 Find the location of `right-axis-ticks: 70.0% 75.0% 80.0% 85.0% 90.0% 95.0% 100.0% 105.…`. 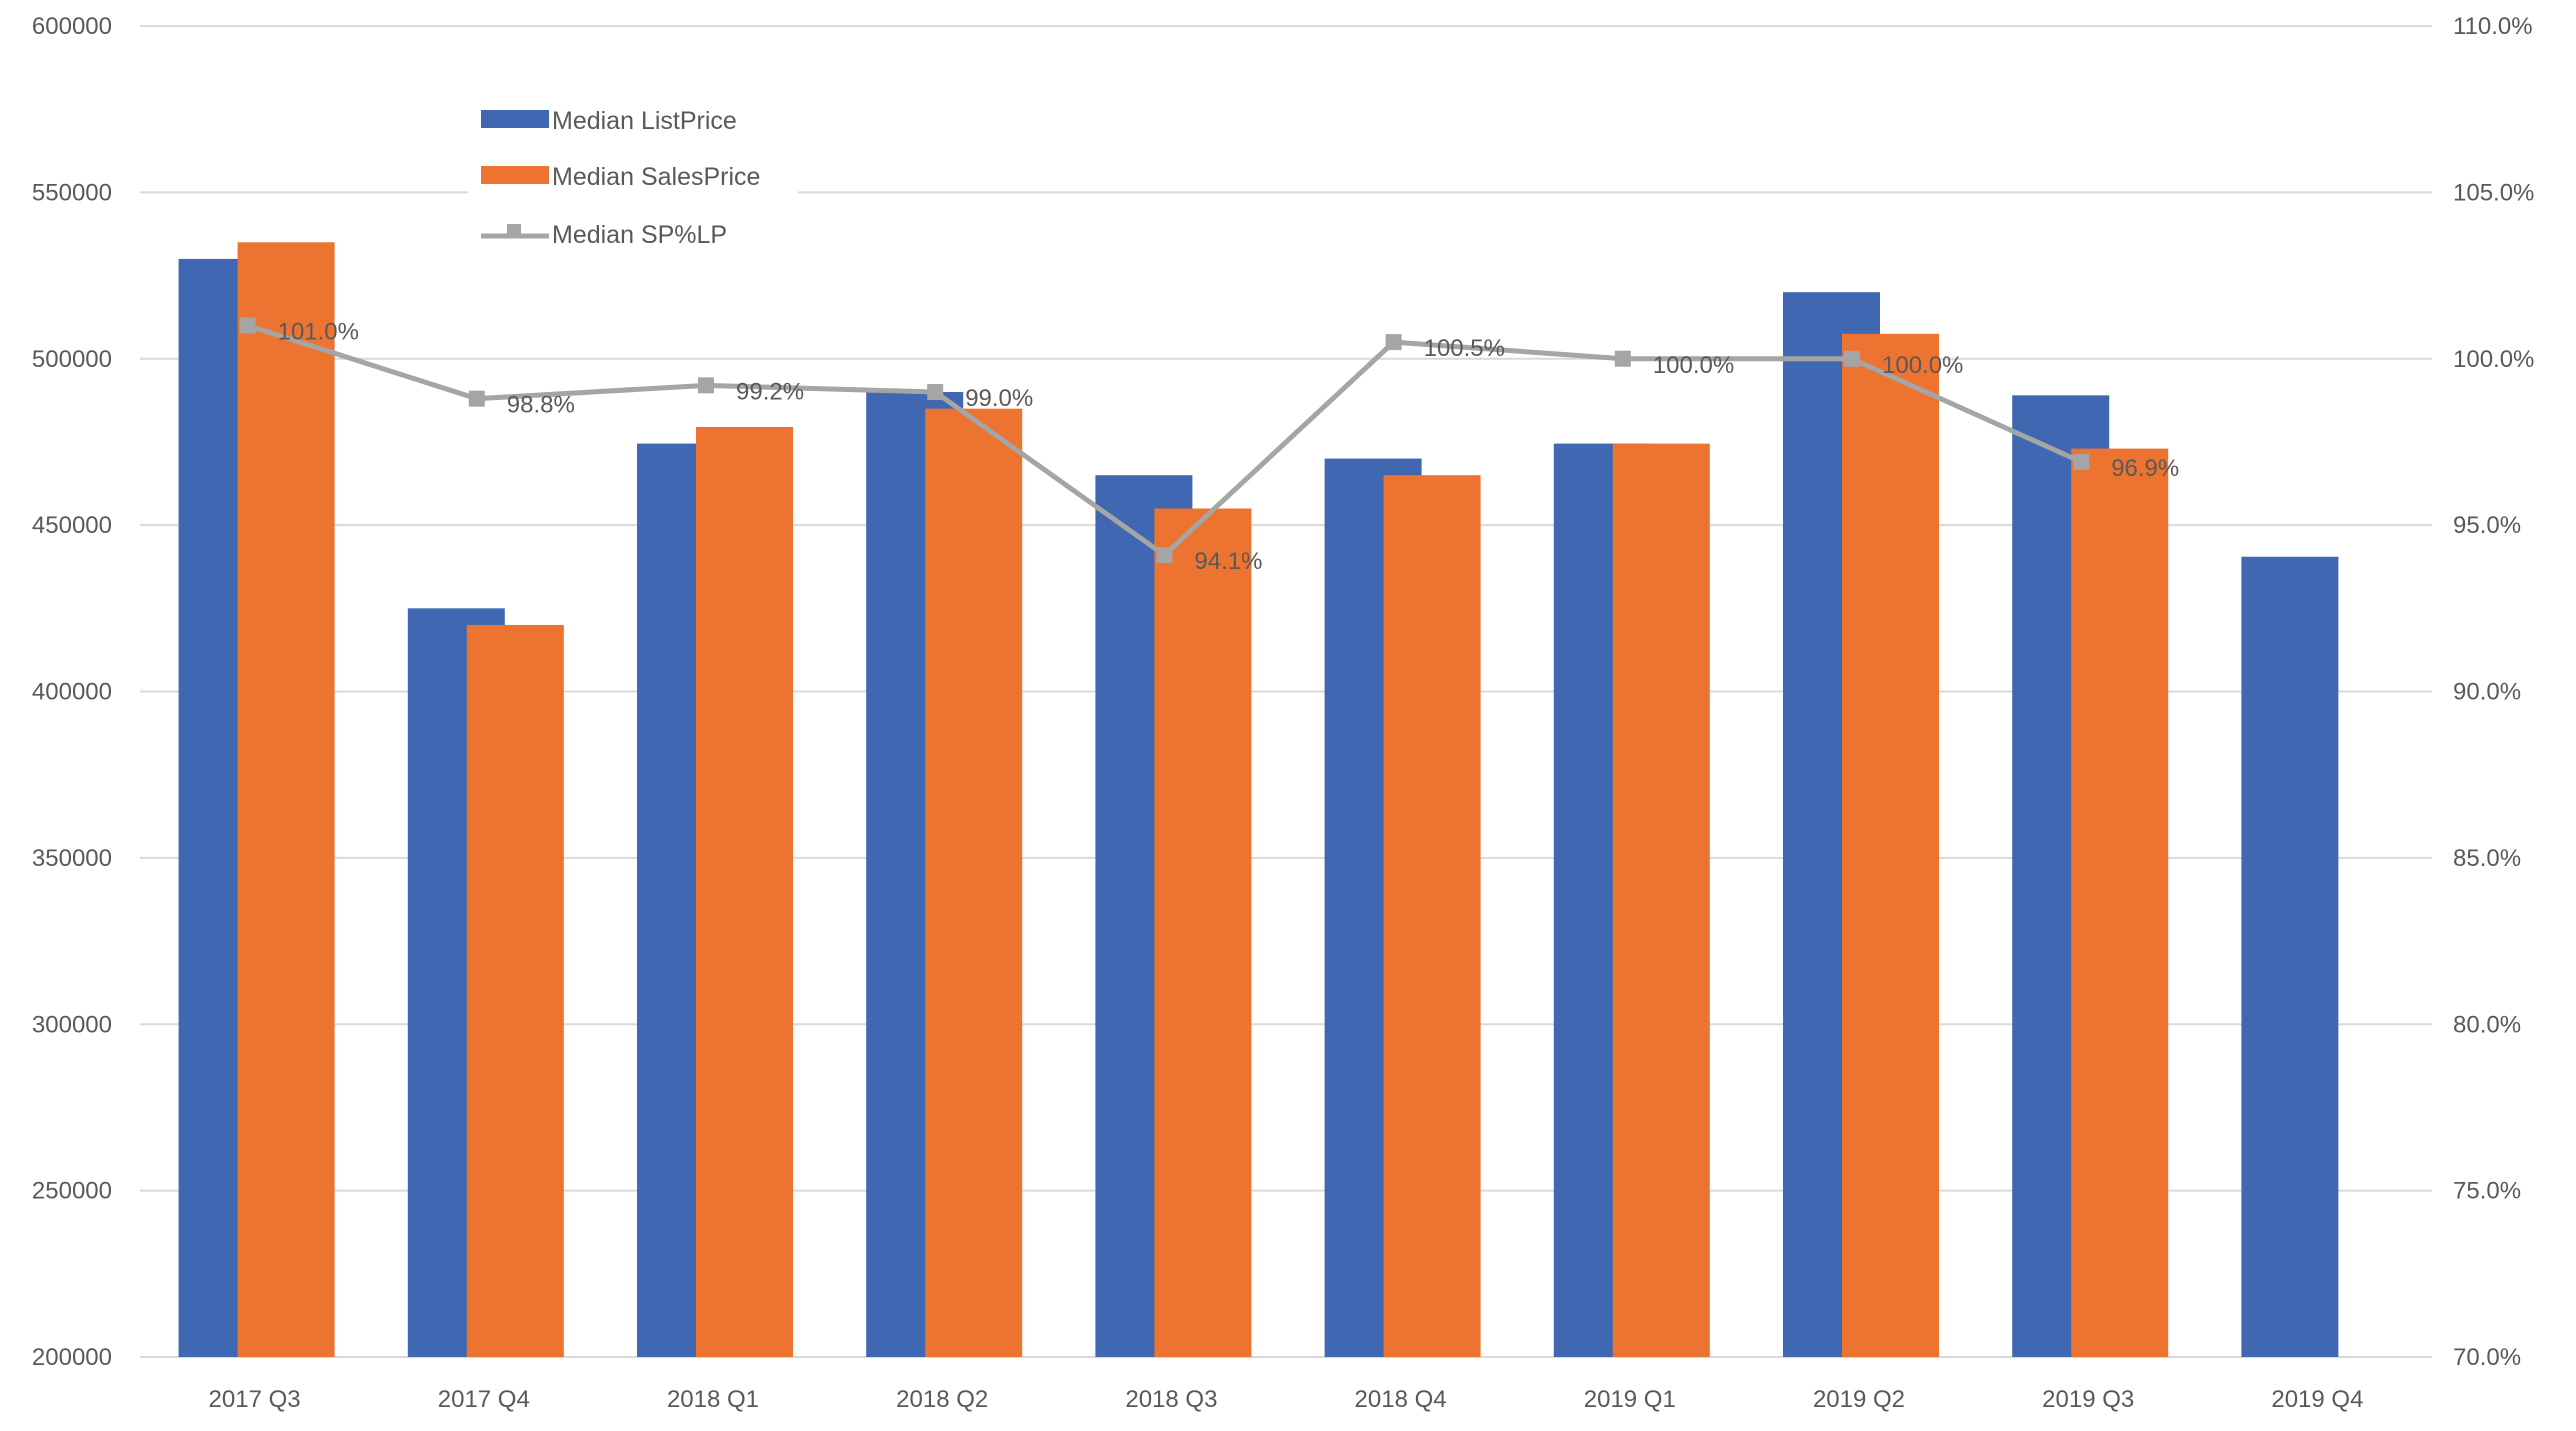

right-axis-ticks: 70.0% 75.0% 80.0% 85.0% 90.0% 95.0% 100.0% 105.… is located at coordinates (2493, 692).